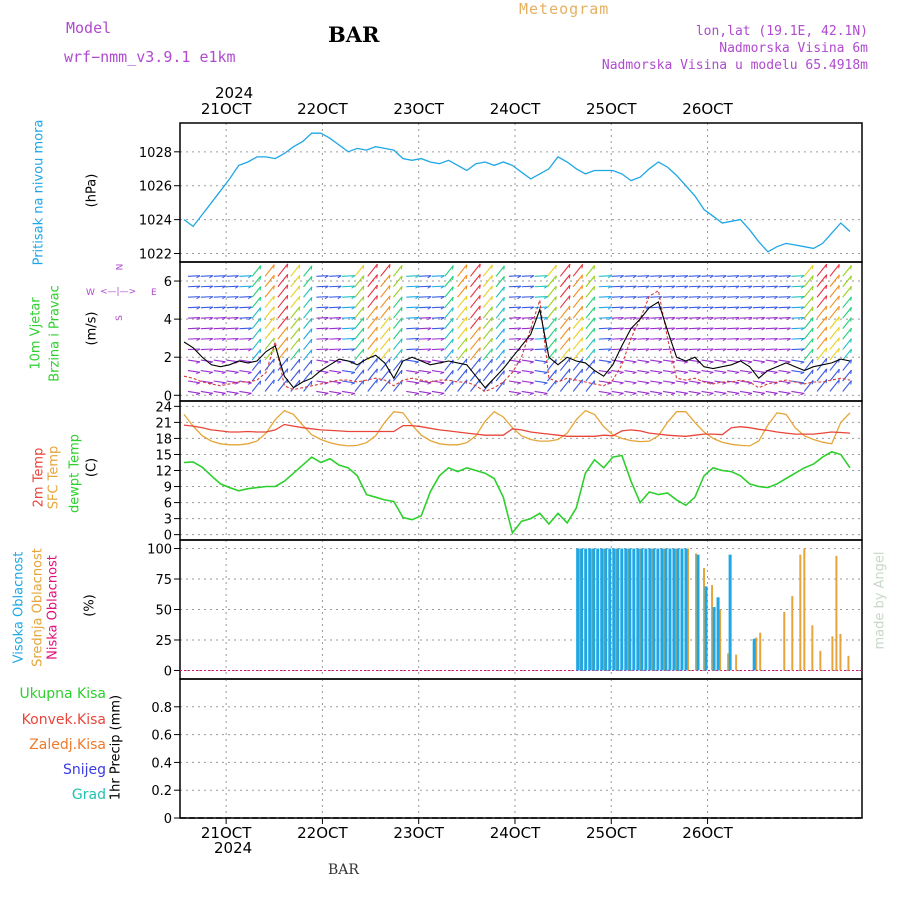 The width and height of the screenshot is (900, 900). Describe the element at coordinates (781, 31) in the screenshot. I see `coords: lon,lat (19.1E, 42.1N)` at that location.